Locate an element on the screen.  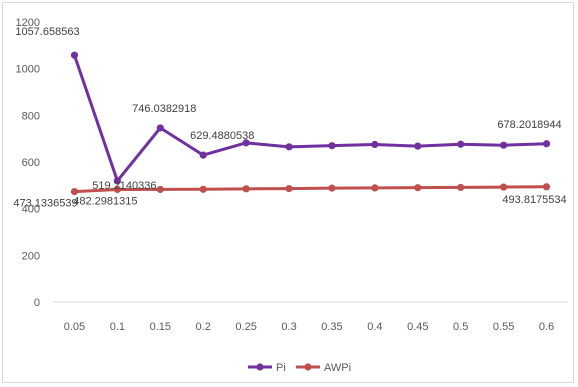
legend-label-awpi: AWPi is located at coordinates (337, 368).